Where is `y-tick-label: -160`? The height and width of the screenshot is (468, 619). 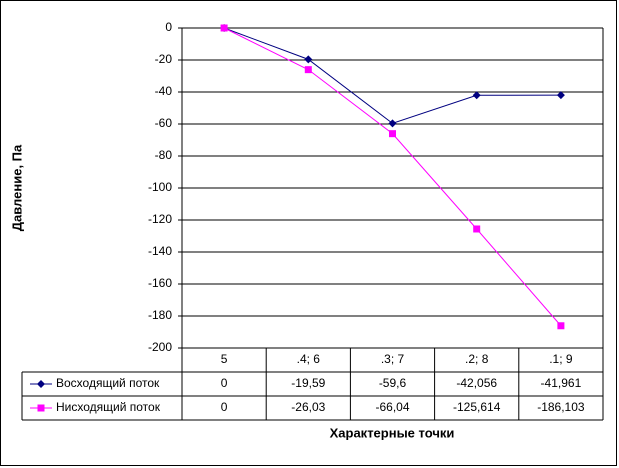 y-tick-label: -160 is located at coordinates (160, 283).